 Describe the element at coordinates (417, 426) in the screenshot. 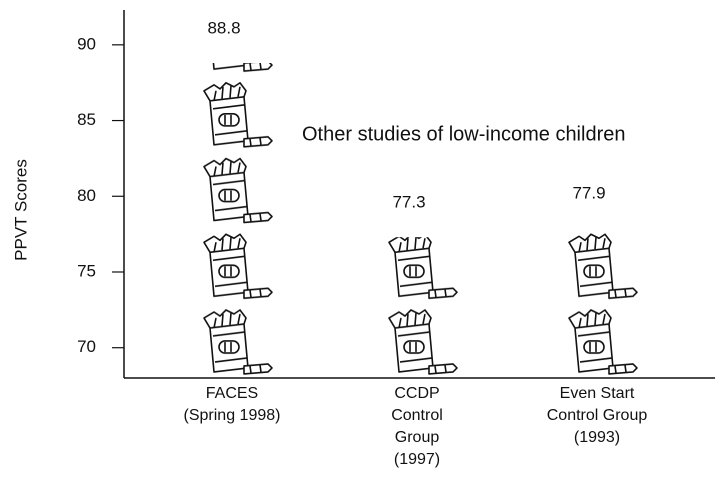

I see `x-tick-label: CCDP Control Group (1997)` at that location.